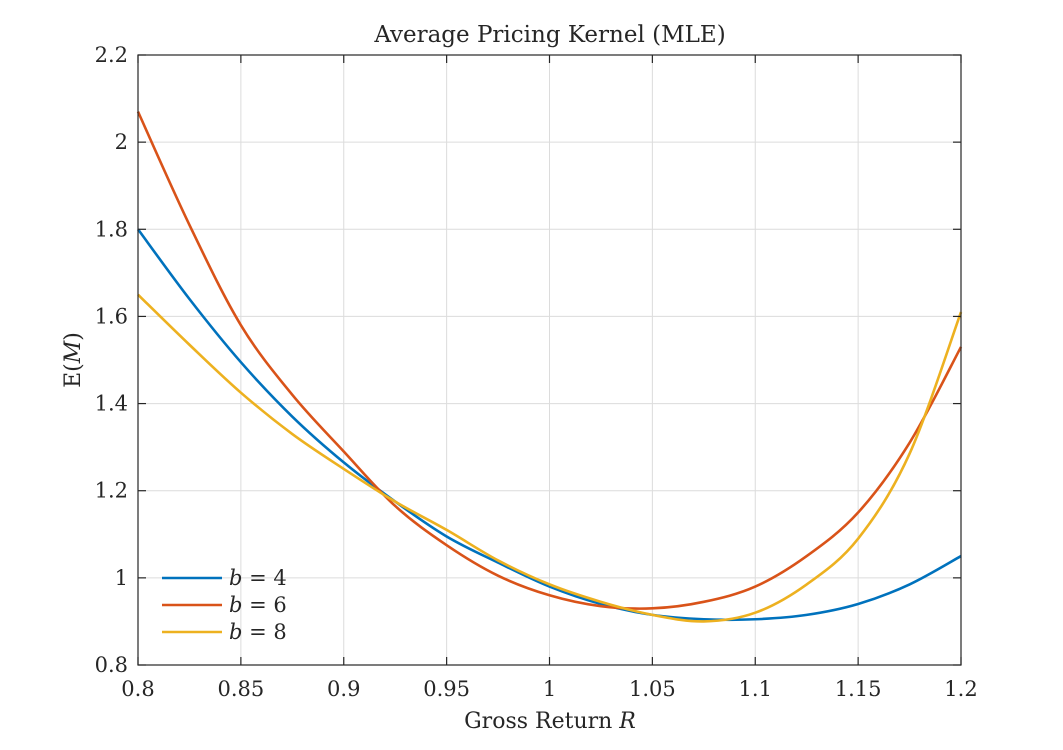 The height and width of the screenshot is (750, 1063). What do you see at coordinates (858, 689) in the screenshot?
I see `x-tick-label: 1.15` at bounding box center [858, 689].